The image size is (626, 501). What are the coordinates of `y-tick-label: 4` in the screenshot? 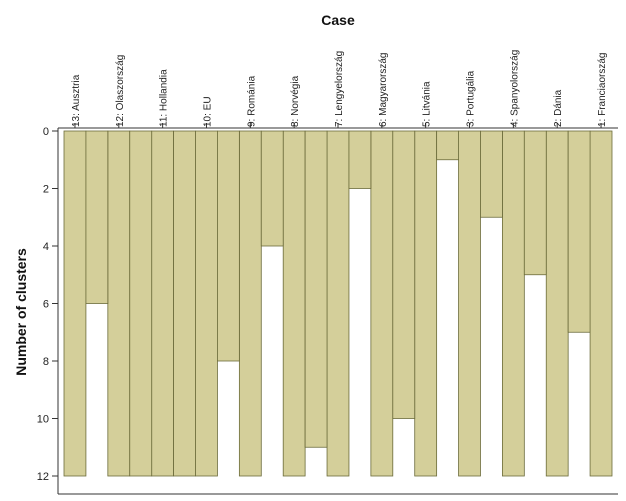 It's located at (46, 247).